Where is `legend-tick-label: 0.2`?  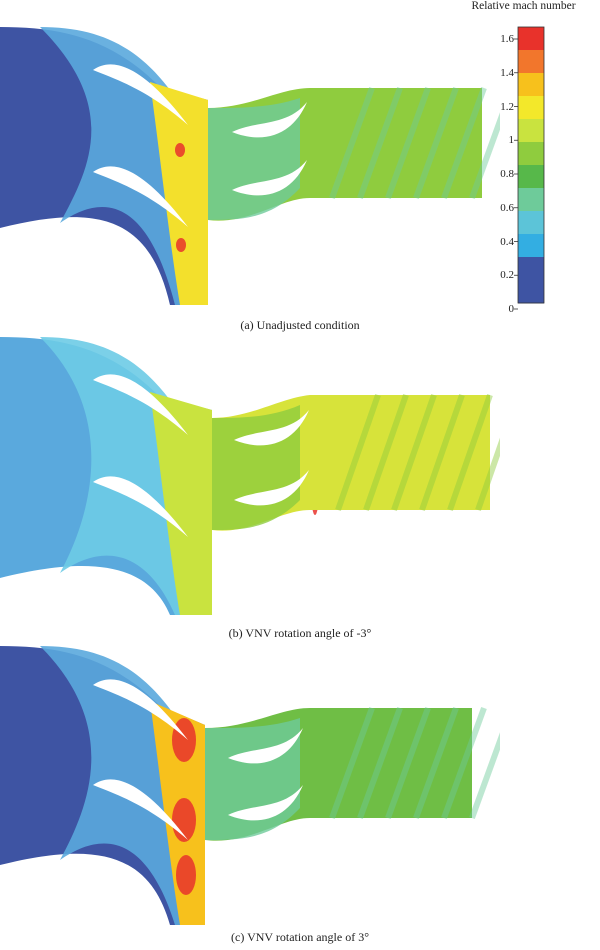
legend-tick-label: 0.2 is located at coordinates (507, 275).